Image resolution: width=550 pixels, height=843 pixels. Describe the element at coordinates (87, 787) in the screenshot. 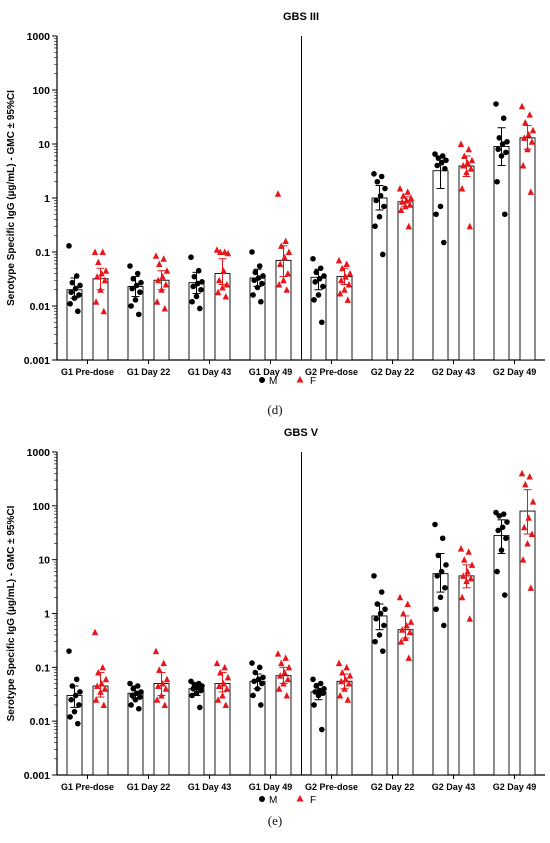

I see `panel2-x-tick-label: G1 Pre-dose` at that location.